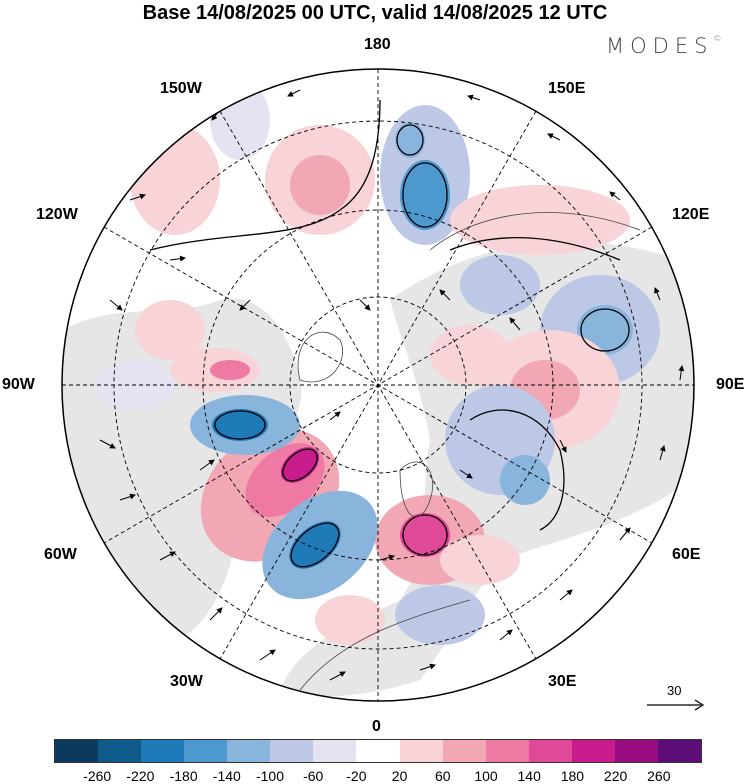 This screenshot has width=750, height=784. What do you see at coordinates (376, 726) in the screenshot?
I see `lon-label-0: 0` at bounding box center [376, 726].